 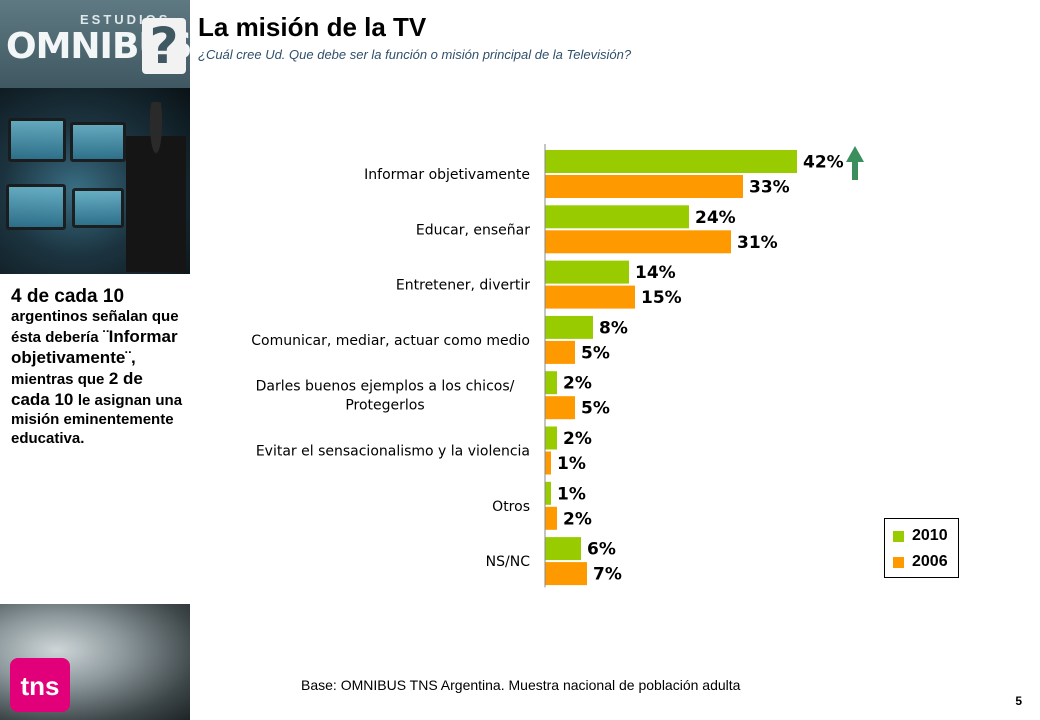 I want to click on legend-swatch-2010, so click(x=898, y=536).